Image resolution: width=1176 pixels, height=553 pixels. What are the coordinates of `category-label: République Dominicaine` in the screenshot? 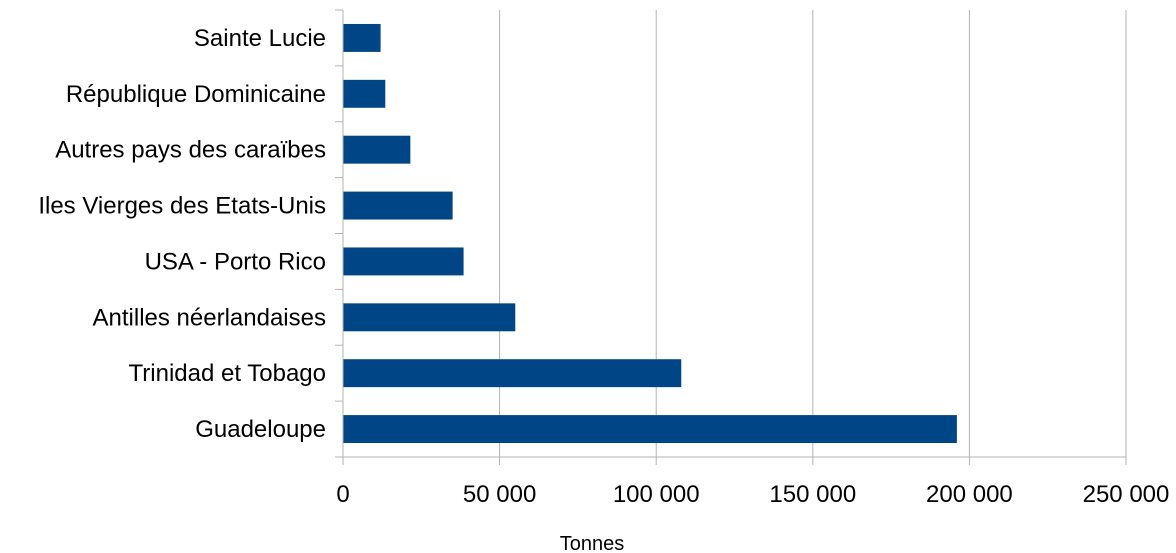 It's located at (196, 94).